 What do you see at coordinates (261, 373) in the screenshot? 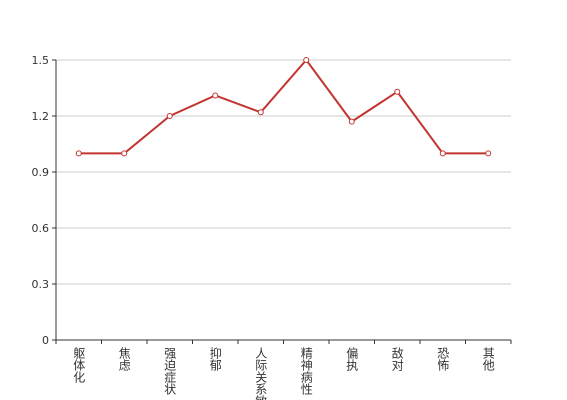
I see `x-tick-label: 人际关系敏感` at bounding box center [261, 373].